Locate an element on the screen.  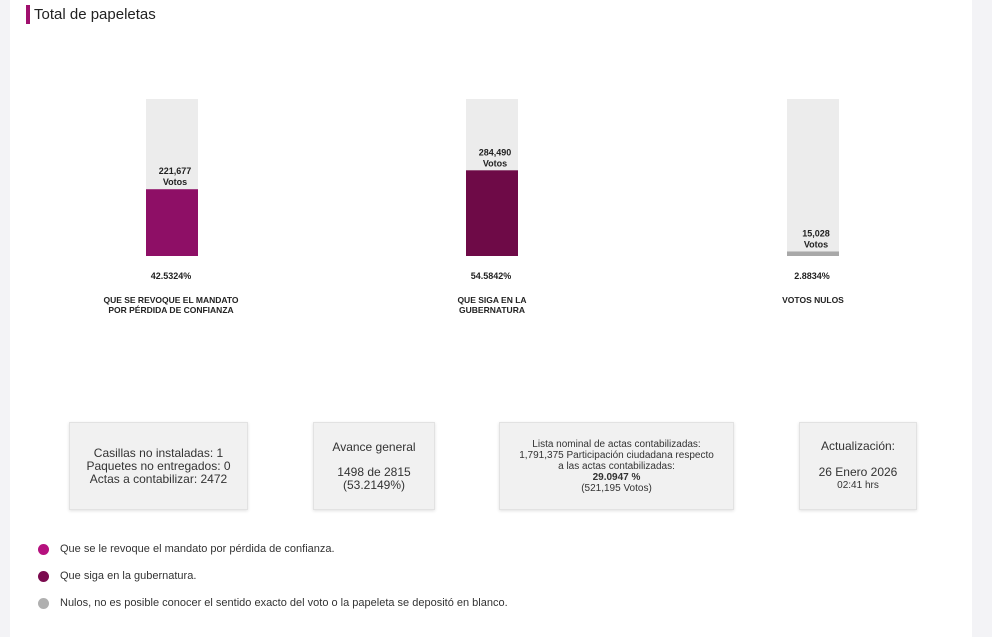
page-title: Total de papeletas is located at coordinates (95, 14).